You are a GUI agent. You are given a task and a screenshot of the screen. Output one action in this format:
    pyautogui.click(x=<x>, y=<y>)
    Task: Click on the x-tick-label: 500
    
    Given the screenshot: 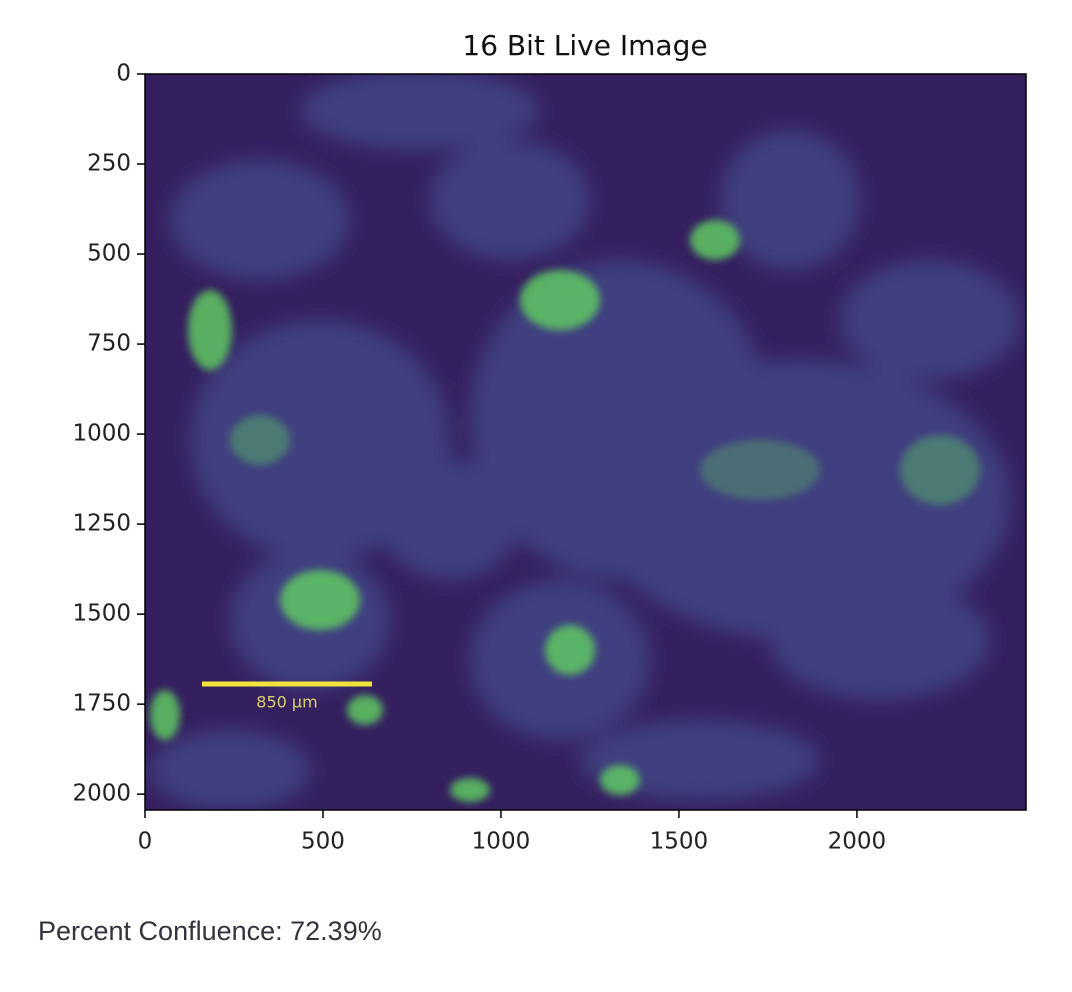 What is the action you would take?
    pyautogui.click(x=323, y=842)
    